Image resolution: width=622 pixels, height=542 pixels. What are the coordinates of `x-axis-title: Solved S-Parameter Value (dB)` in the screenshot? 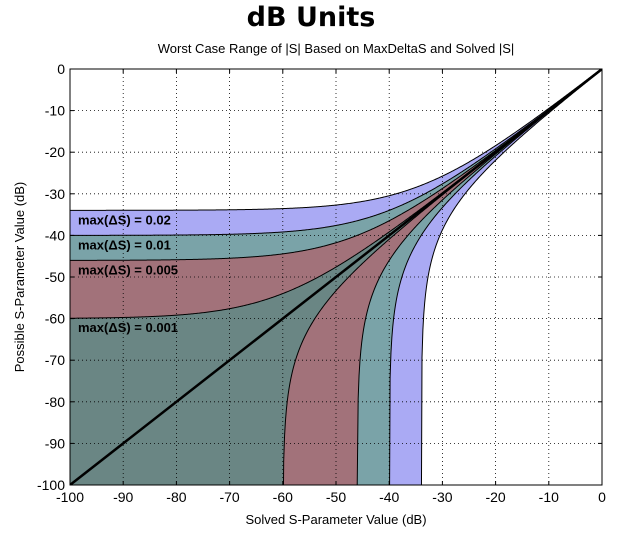 It's located at (335, 519).